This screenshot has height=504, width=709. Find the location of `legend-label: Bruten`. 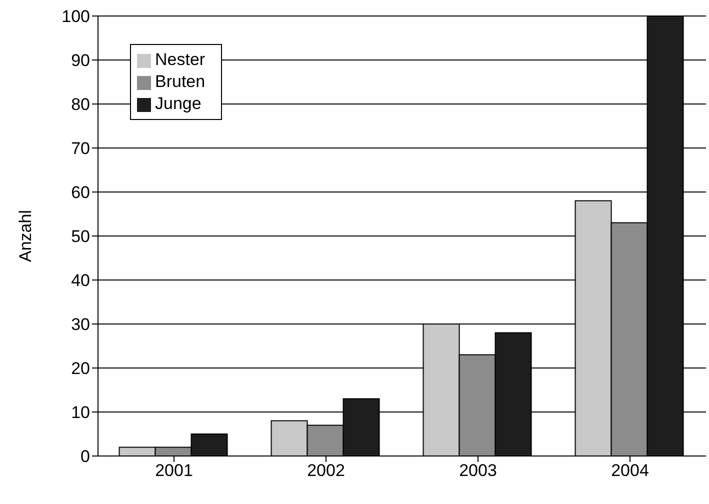

legend-label: Bruten is located at coordinates (180, 81).